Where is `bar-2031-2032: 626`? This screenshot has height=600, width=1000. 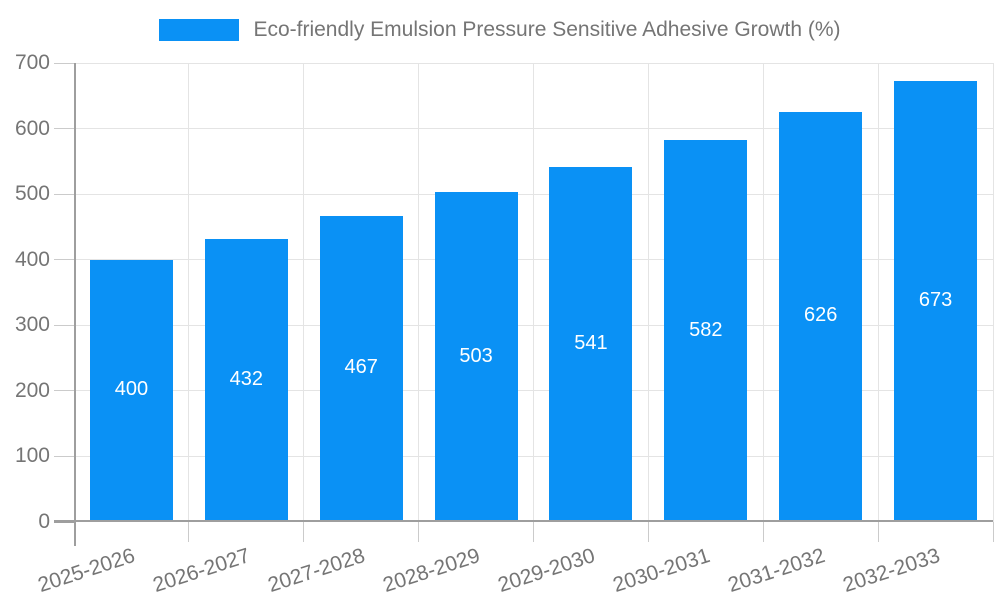
bar-2031-2032: 626 is located at coordinates (821, 315).